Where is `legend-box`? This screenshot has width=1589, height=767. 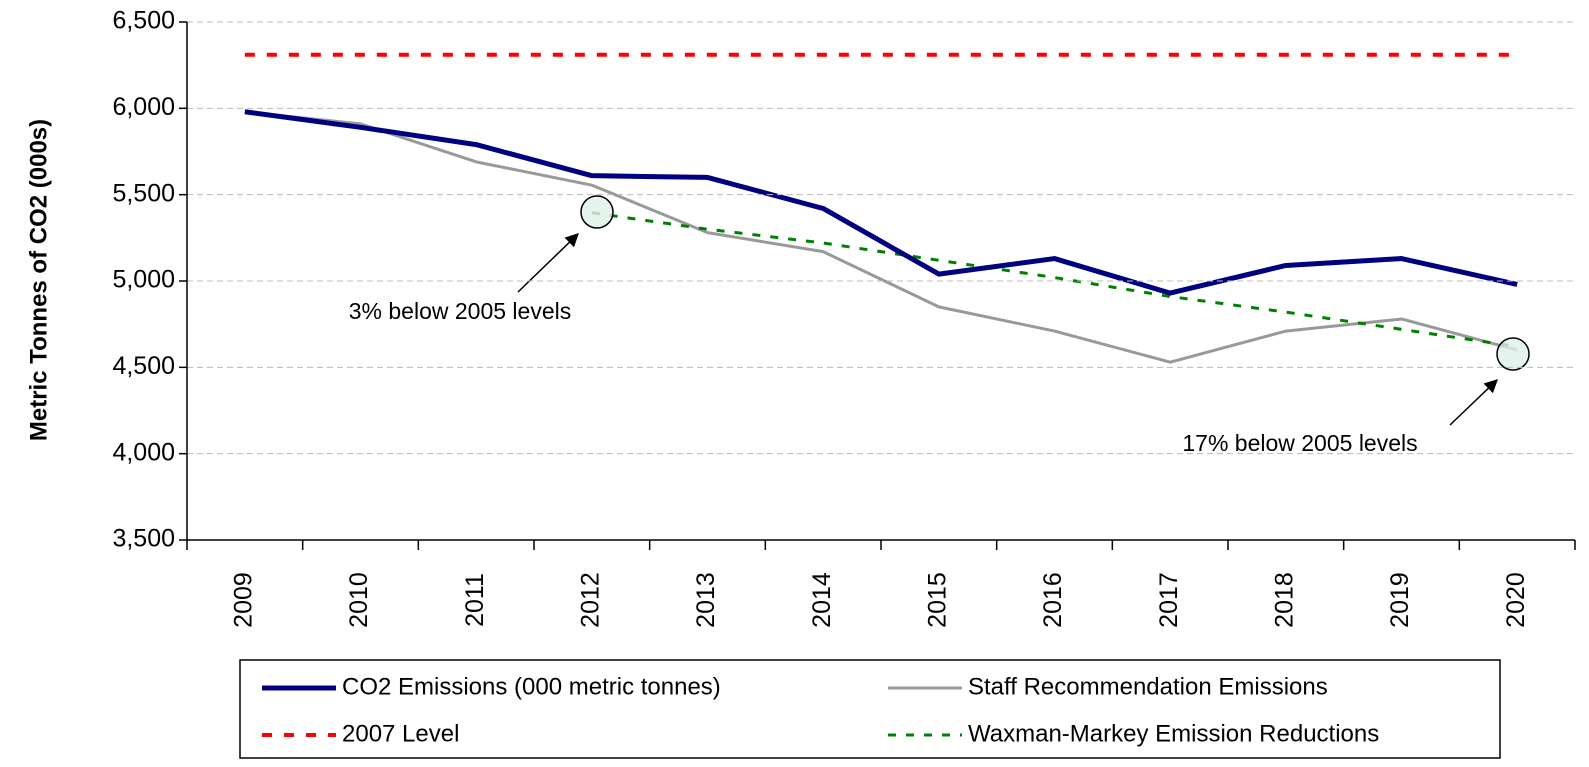 legend-box is located at coordinates (870, 709).